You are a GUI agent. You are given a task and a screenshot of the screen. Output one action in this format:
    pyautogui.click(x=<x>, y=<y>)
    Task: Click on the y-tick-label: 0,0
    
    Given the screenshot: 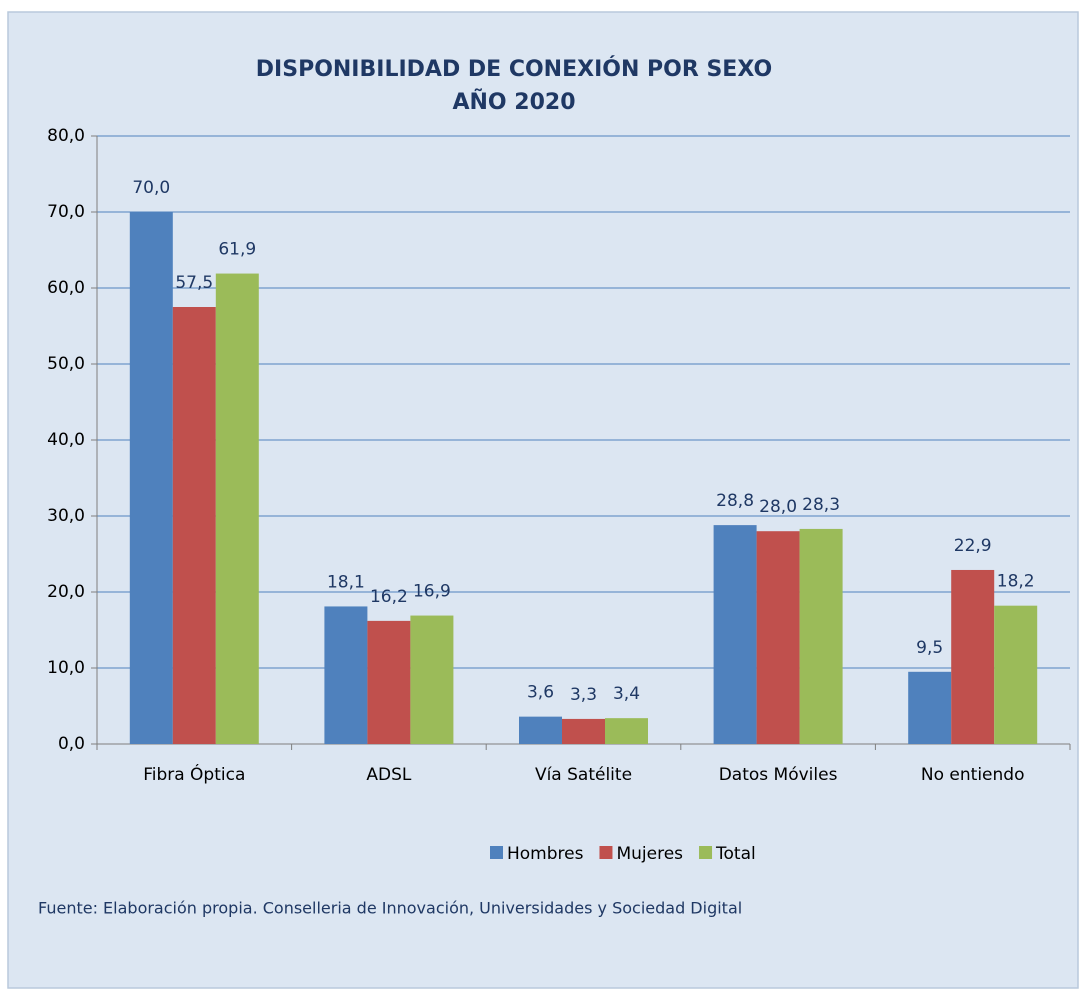 What is the action you would take?
    pyautogui.click(x=71, y=744)
    